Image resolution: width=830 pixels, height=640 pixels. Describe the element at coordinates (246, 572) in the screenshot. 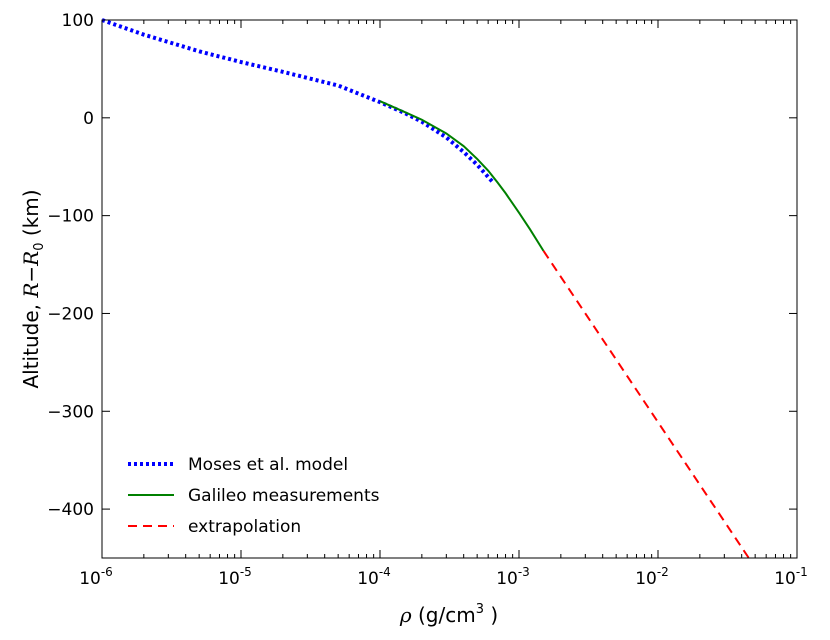

I see `x-tick-exponent: -5` at that location.